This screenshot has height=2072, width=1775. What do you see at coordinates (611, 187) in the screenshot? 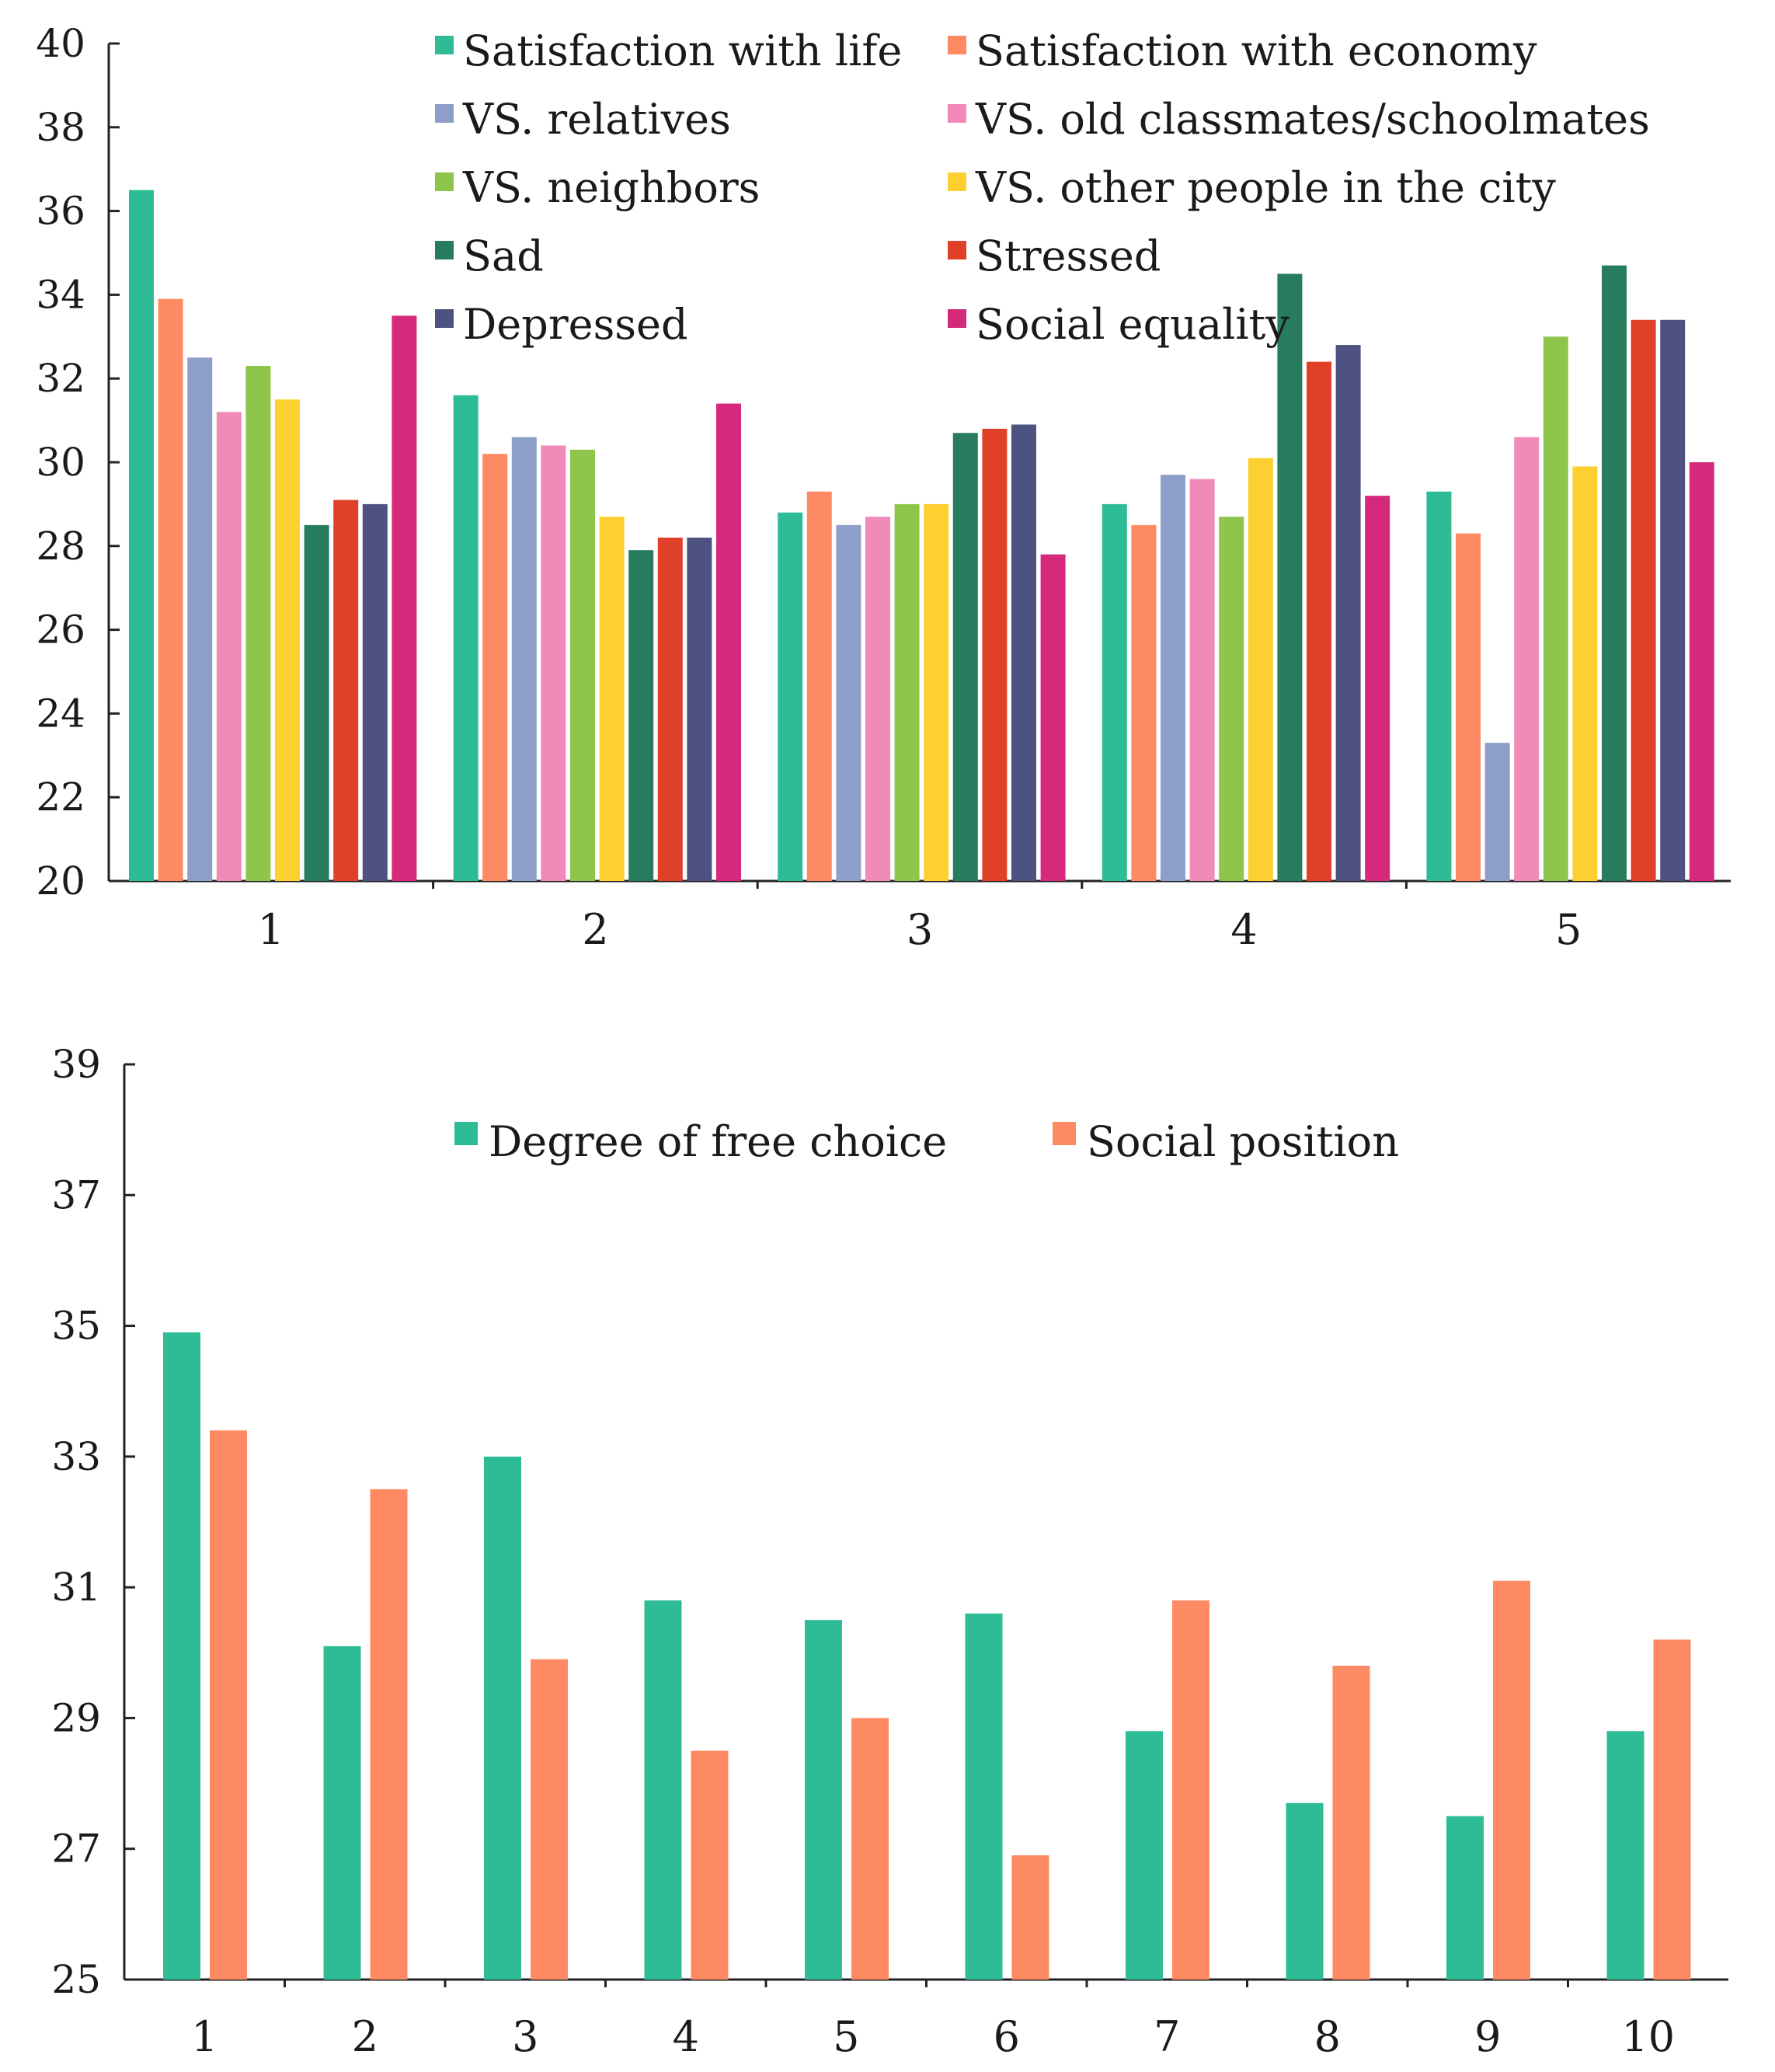
I see `legend-label-vs-neighbors: VS. neighbors` at bounding box center [611, 187].